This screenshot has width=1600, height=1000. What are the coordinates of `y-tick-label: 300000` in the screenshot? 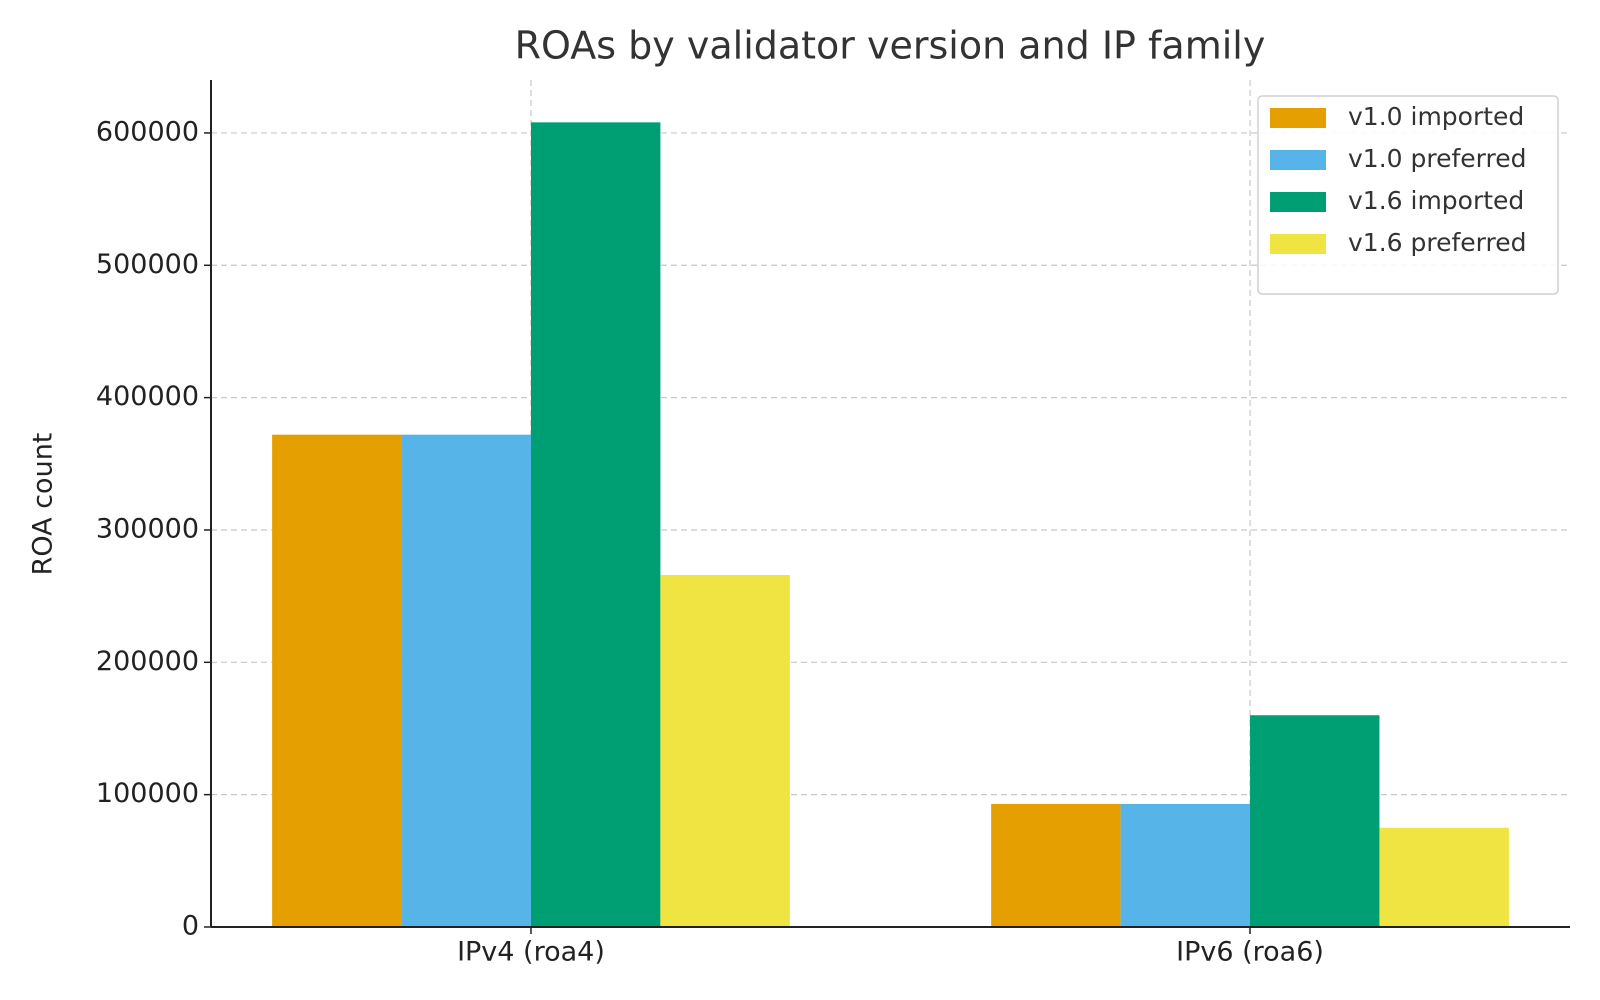 It's located at (147, 528).